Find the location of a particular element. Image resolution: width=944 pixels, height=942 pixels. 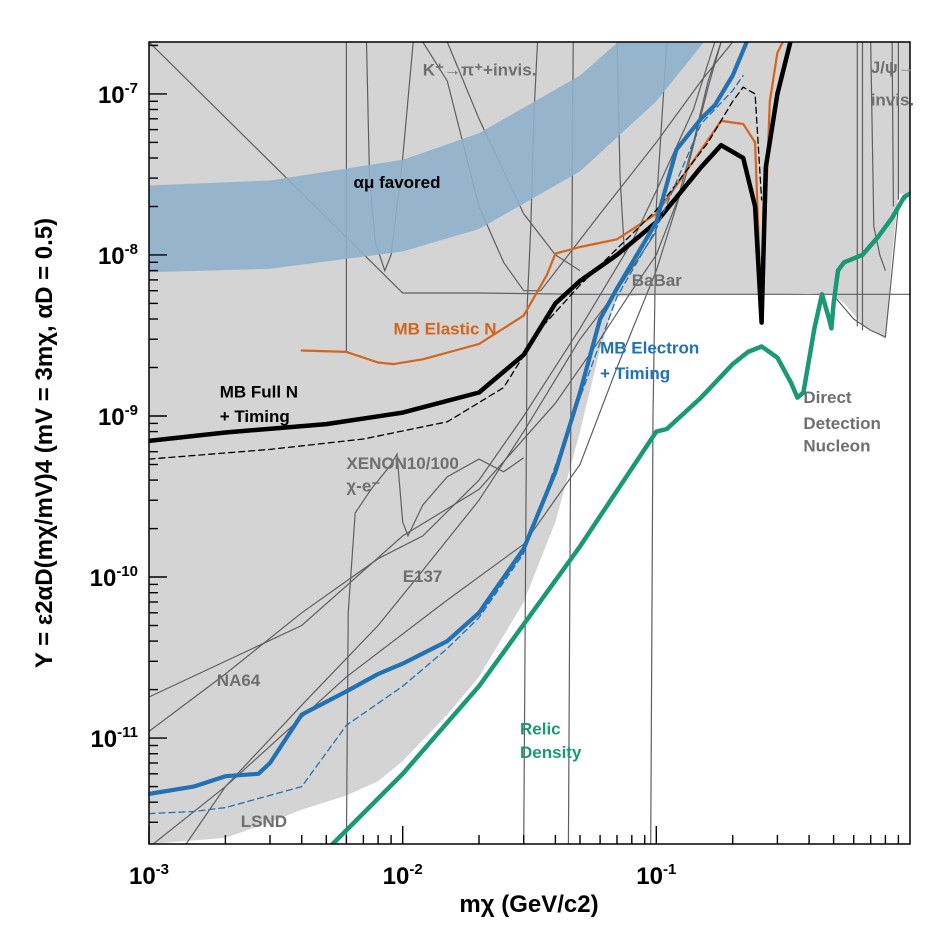

direct-detection-label-line3: Nucleon is located at coordinates (836, 446).